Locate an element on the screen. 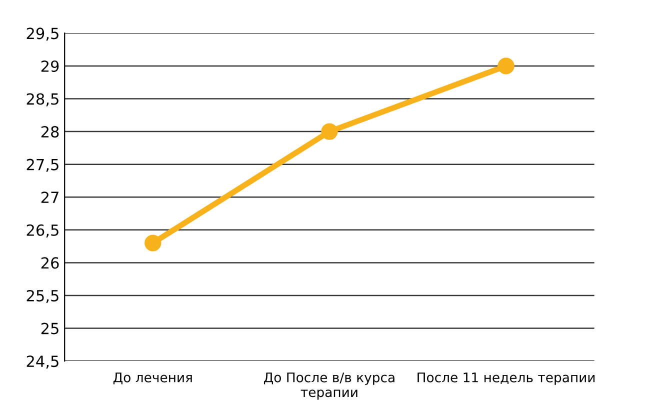 The width and height of the screenshot is (646, 415). x-tick-label: До лечения is located at coordinates (152, 378).